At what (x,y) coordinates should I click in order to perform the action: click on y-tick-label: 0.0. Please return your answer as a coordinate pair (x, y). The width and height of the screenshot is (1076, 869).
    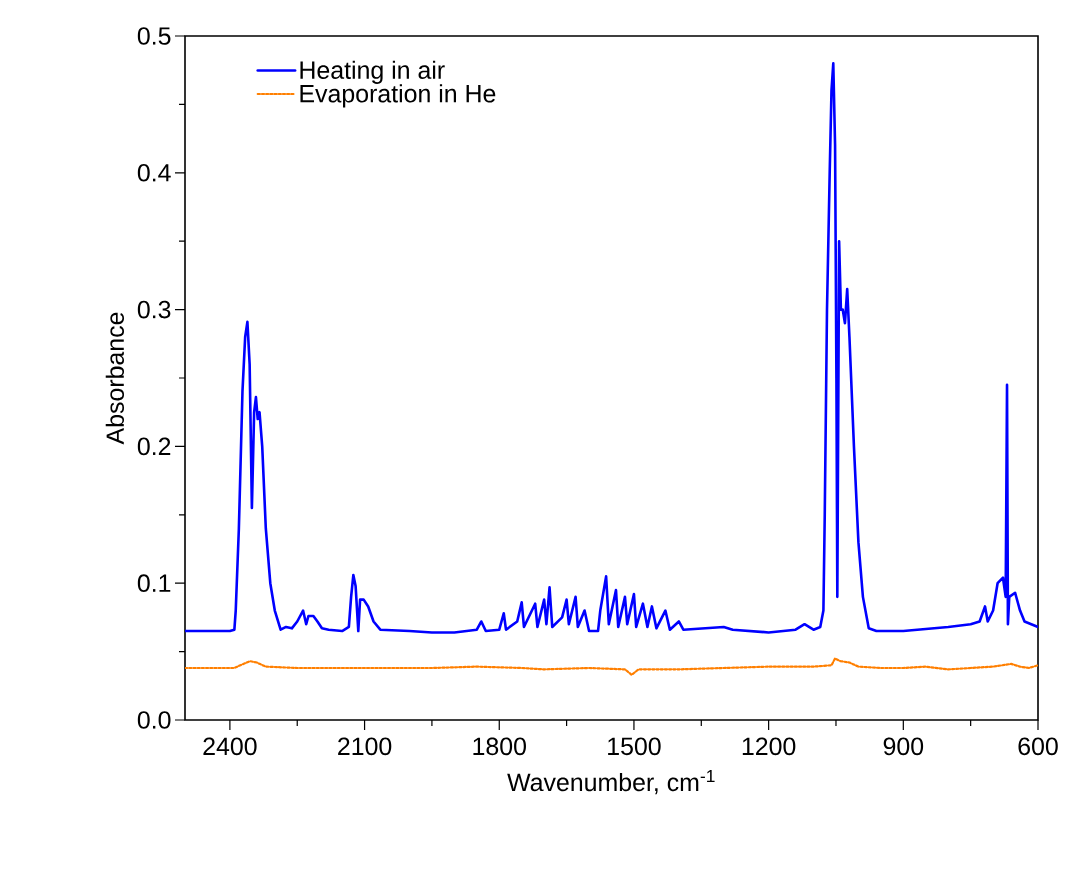
    Looking at the image, I should click on (154, 720).